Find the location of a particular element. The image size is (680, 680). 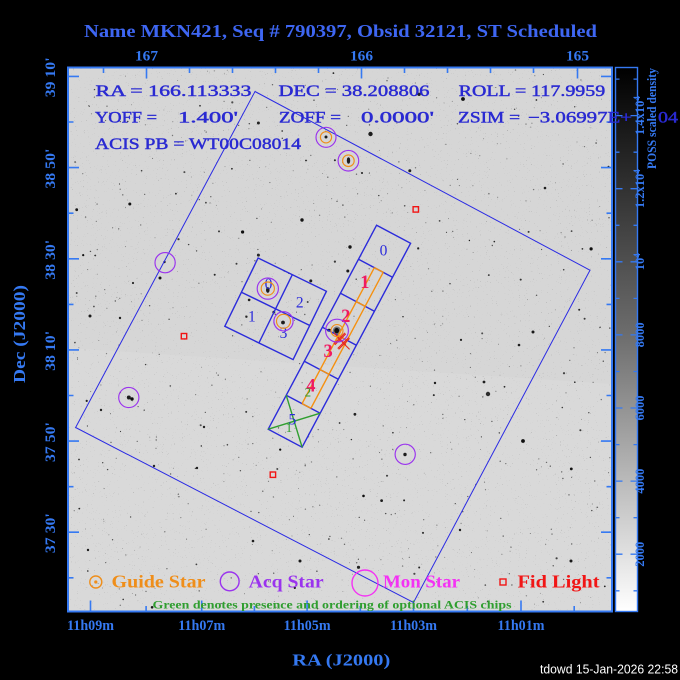

svg-text: POSS scaled density is located at coordinates (651, 118).